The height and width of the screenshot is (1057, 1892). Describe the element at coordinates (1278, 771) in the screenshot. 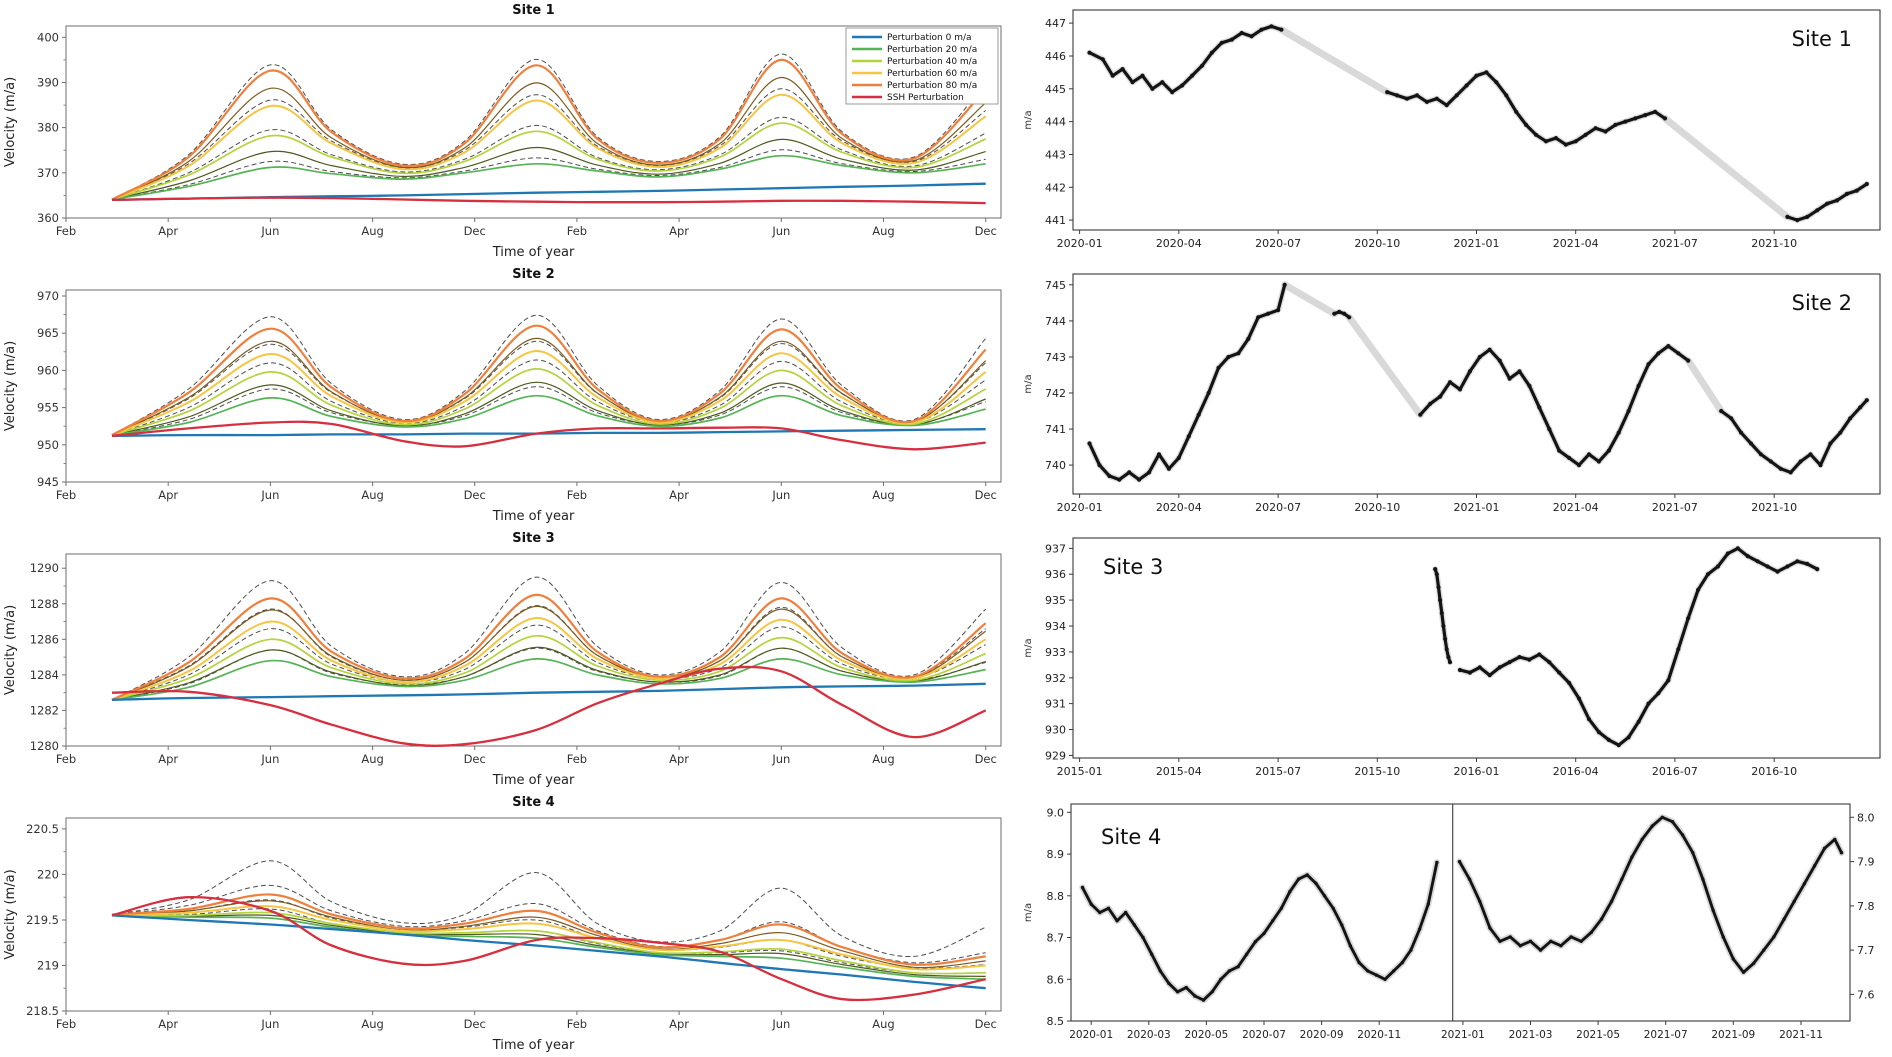

I see `svg-text: 2015-07` at that location.